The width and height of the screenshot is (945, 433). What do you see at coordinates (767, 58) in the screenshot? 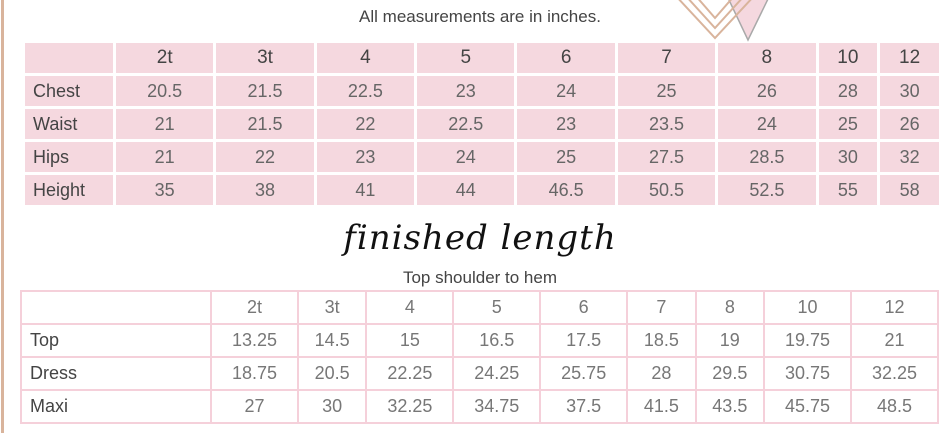
I see `size-header: 8` at bounding box center [767, 58].